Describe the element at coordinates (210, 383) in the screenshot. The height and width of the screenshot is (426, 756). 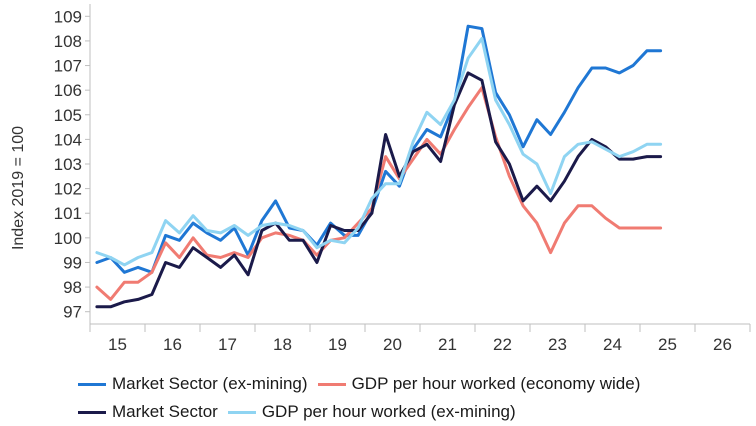
I see `legend-label: Market Sector (ex-mining)` at that location.